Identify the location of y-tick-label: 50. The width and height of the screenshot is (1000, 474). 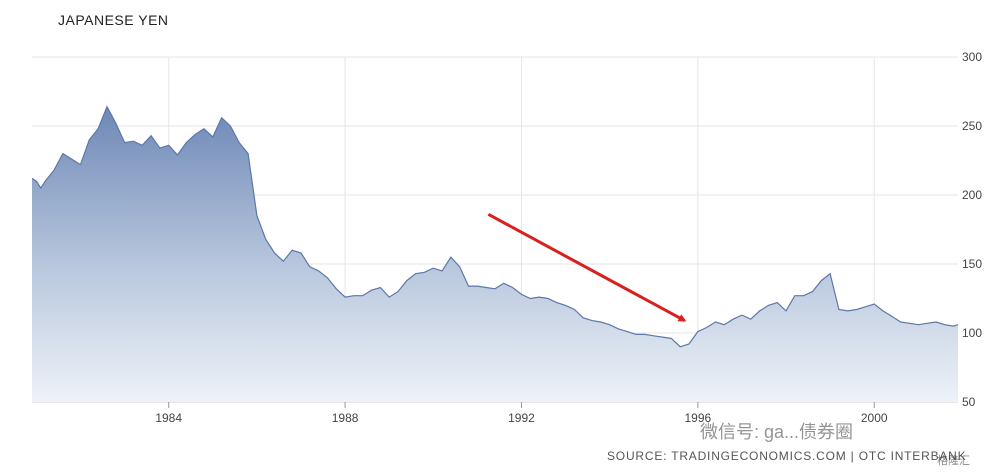
(969, 402).